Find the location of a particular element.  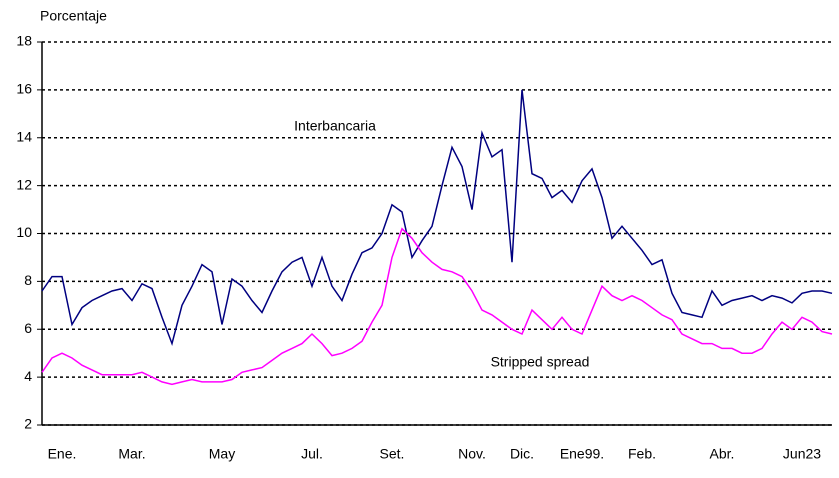

x-tick-label: Jun23 is located at coordinates (802, 454).